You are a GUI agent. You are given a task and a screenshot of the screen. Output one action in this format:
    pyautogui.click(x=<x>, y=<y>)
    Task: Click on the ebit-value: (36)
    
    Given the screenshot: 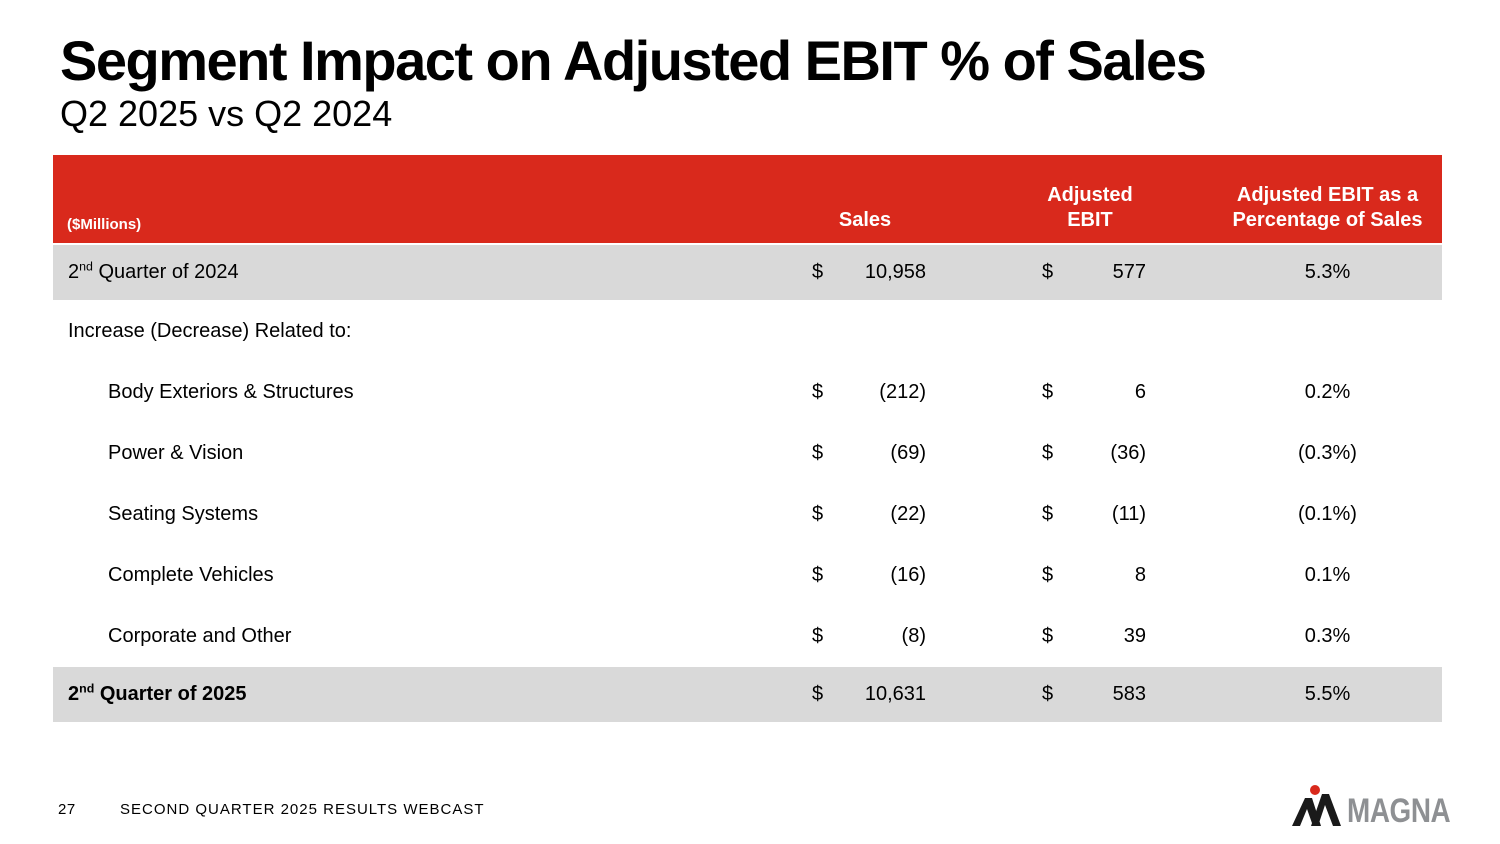 What is the action you would take?
    pyautogui.click(x=1128, y=453)
    